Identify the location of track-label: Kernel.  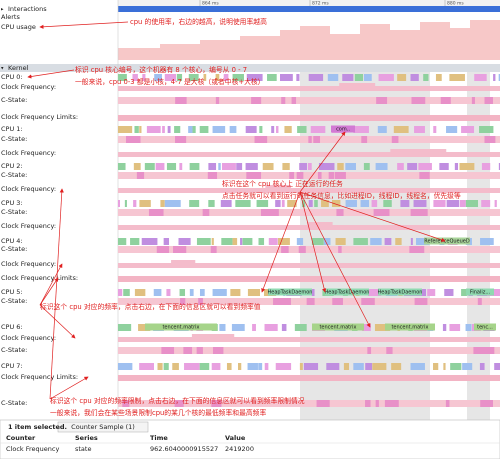
(18, 68).